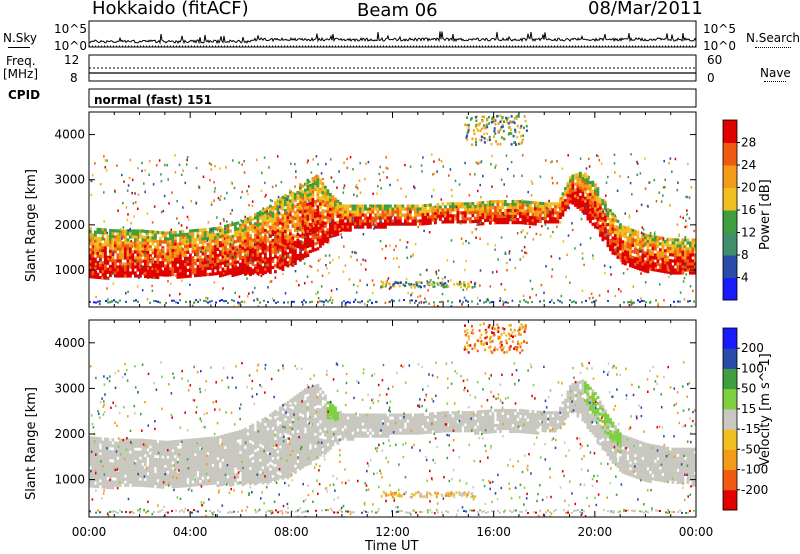 Image resolution: width=800 pixels, height=554 pixels. What do you see at coordinates (20, 38) in the screenshot?
I see `nsky-label: N.Sky` at bounding box center [20, 38].